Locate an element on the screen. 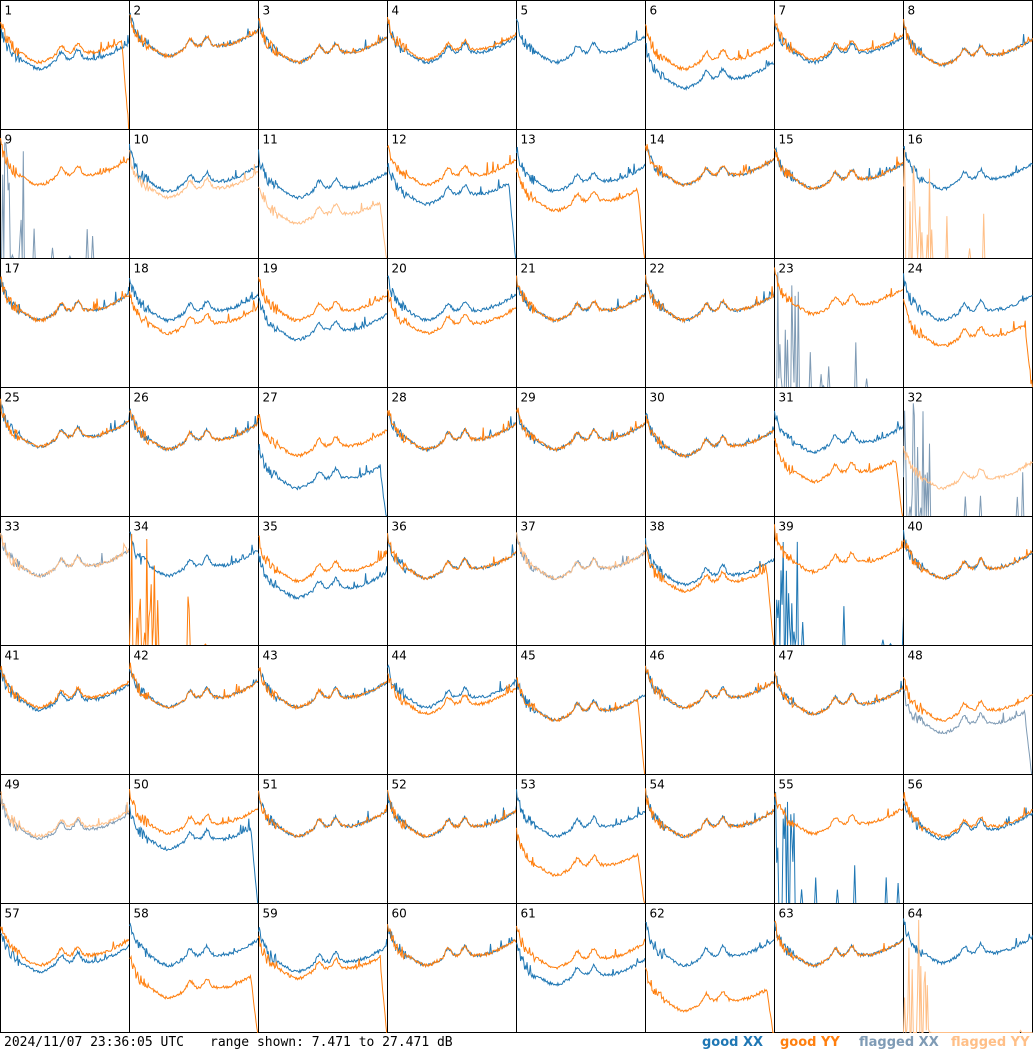 This screenshot has height=1053, width=1033. panel-60: 60 is located at coordinates (452, 968).